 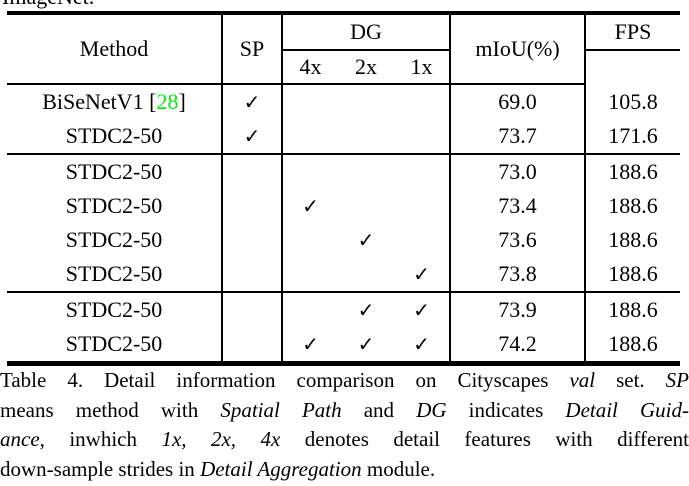 What do you see at coordinates (252, 101) in the screenshot?
I see `sp-check-cell: ✓` at bounding box center [252, 101].